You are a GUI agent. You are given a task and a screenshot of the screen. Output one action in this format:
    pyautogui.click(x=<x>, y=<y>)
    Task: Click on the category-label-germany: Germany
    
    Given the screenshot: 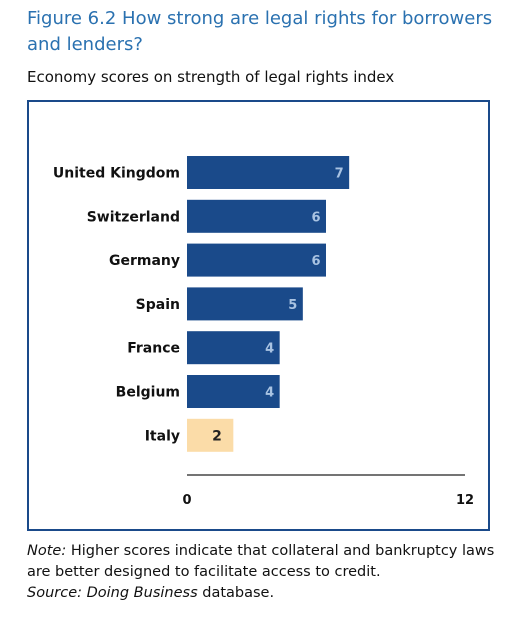 What is the action you would take?
    pyautogui.click(x=144, y=261)
    